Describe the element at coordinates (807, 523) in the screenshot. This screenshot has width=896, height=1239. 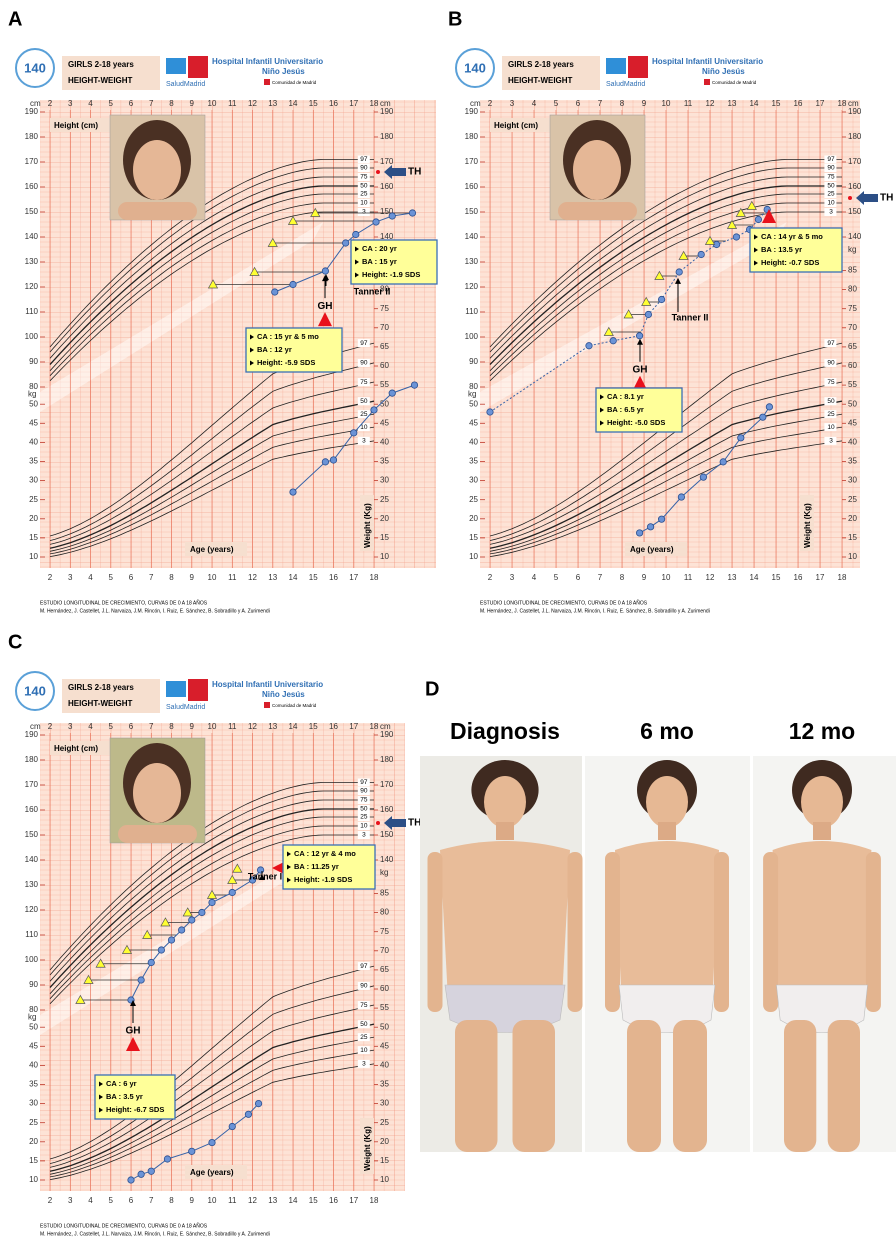
I see `weight-label-bg` at that location.